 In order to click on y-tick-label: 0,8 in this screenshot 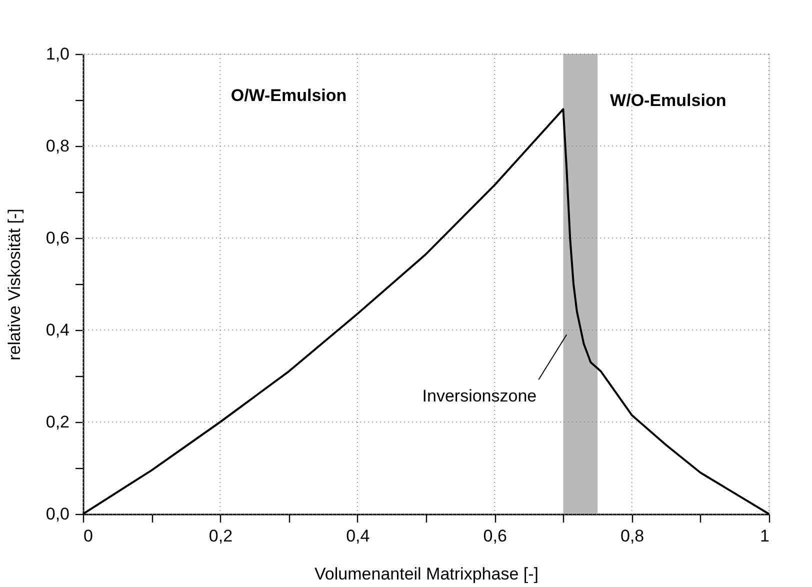, I will do `click(58, 146)`.